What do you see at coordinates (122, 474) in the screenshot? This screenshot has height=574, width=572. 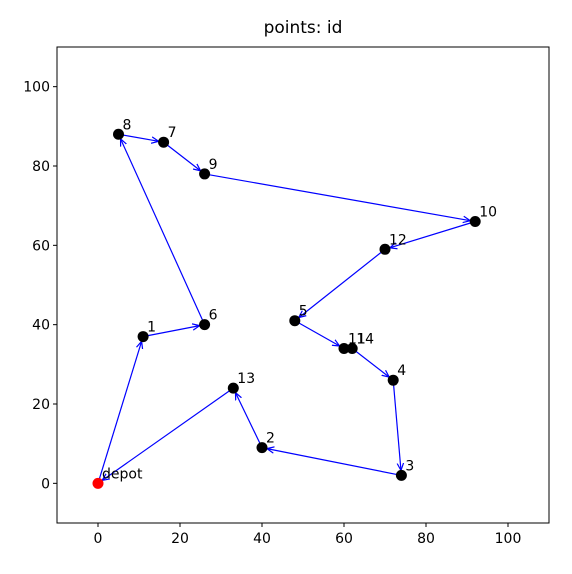 I see `point-label: depot` at bounding box center [122, 474].